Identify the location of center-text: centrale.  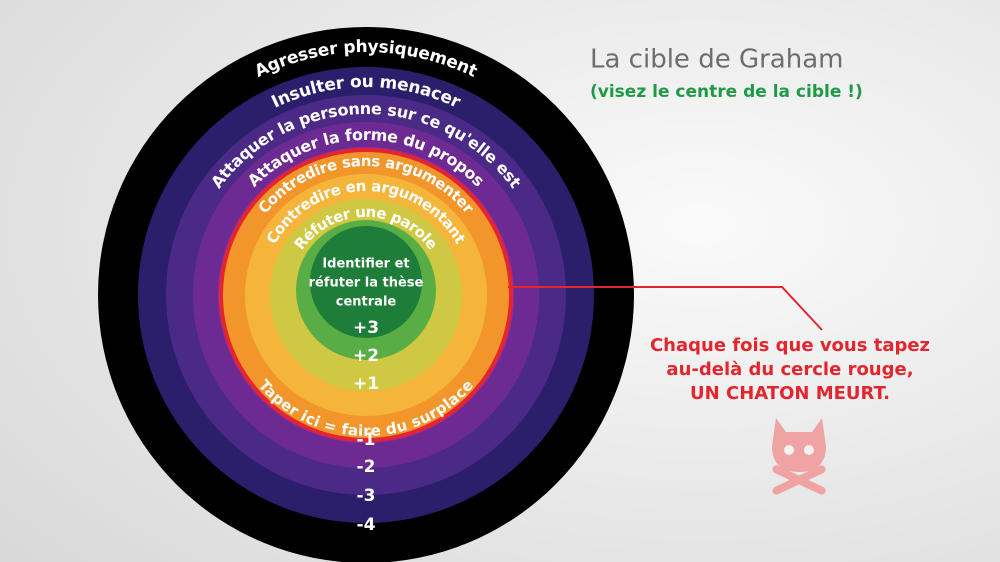
(366, 302).